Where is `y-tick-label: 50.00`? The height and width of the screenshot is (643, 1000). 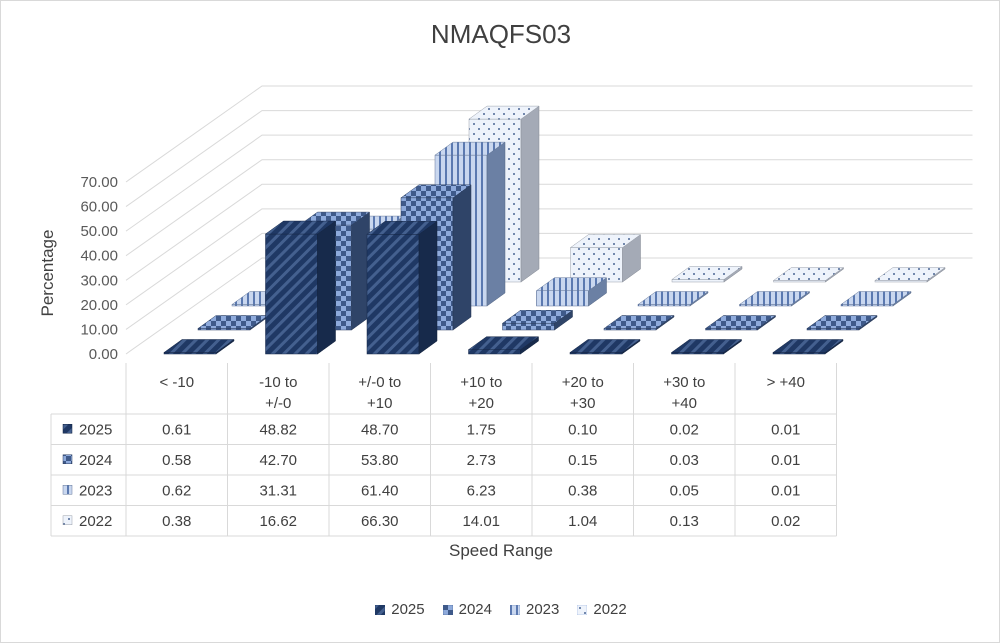 y-tick-label: 50.00 is located at coordinates (99, 231).